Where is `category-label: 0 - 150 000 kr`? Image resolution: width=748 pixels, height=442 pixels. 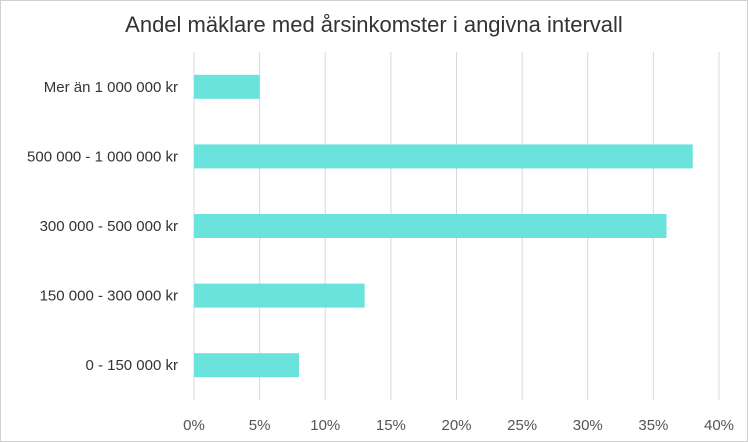
category-label: 0 - 150 000 kr is located at coordinates (131, 365).